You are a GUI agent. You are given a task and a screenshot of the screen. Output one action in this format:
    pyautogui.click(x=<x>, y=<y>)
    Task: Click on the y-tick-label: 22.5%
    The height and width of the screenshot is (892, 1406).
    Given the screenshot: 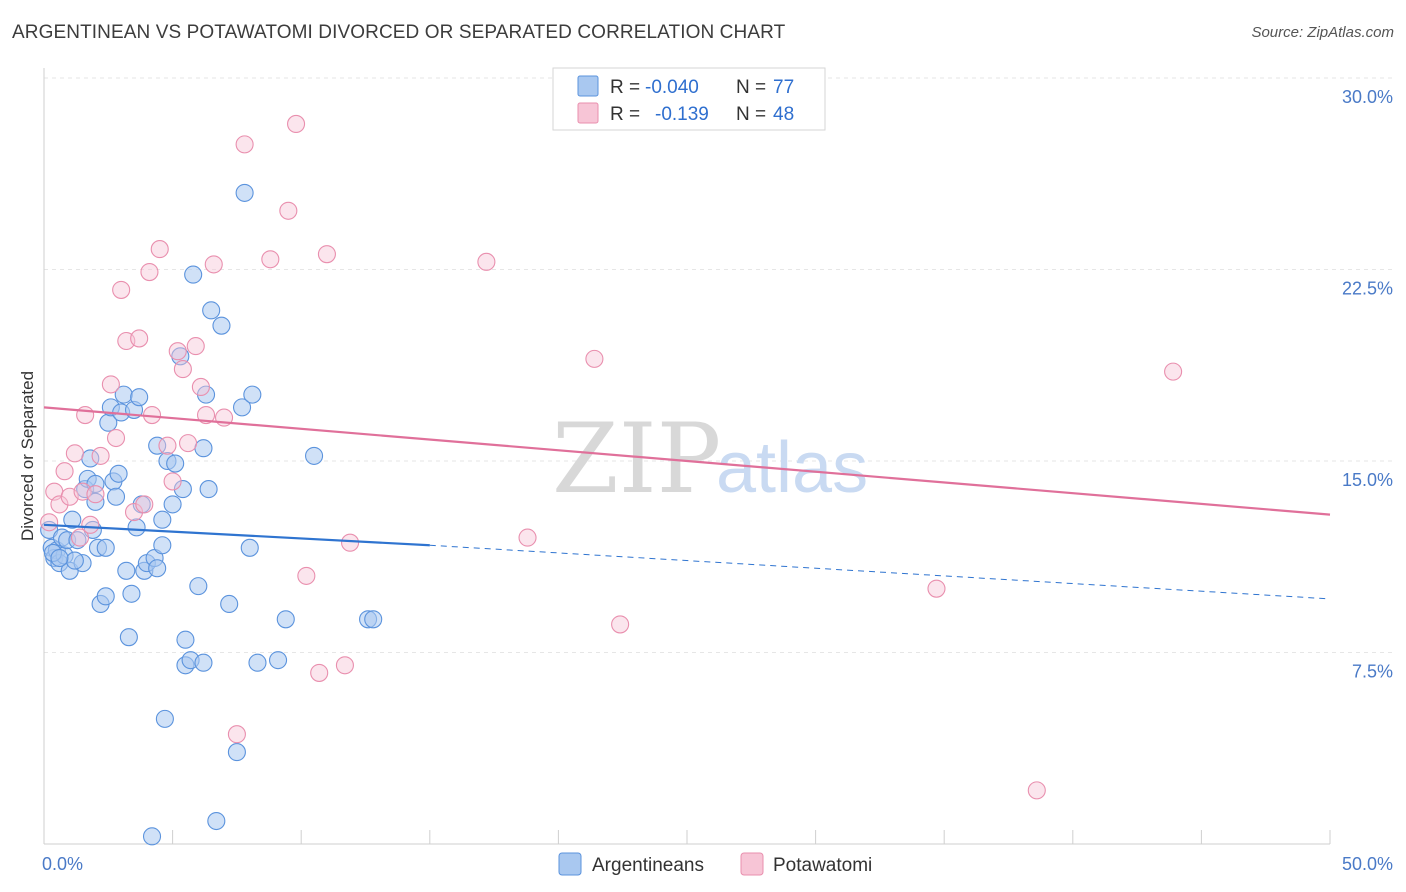 What is the action you would take?
    pyautogui.click(x=1367, y=289)
    